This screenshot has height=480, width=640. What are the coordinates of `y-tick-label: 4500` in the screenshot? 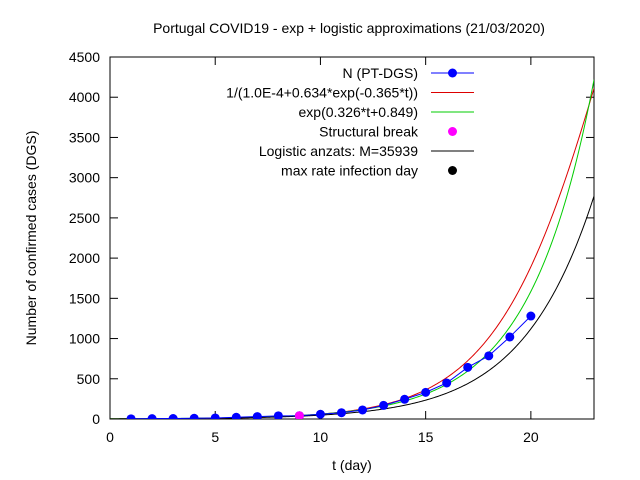 It's located at (84, 57).